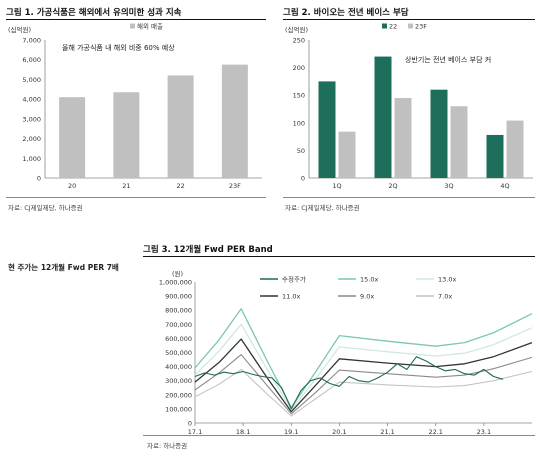  I want to click on legend-label: 수정주가, so click(294, 279).